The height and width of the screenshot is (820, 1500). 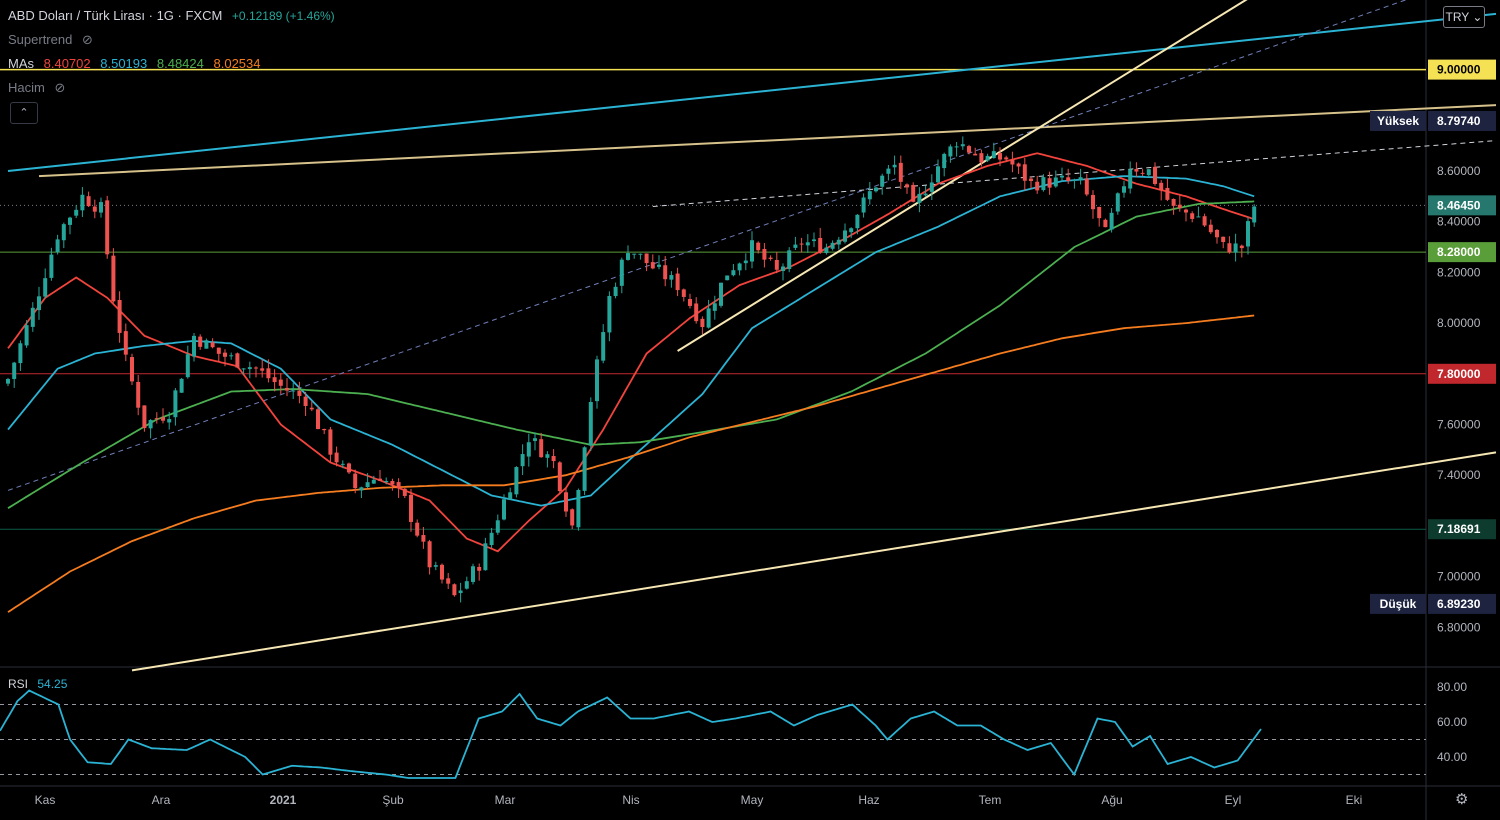 I want to click on volume-legend: Hacim ⊘, so click(x=36, y=88).